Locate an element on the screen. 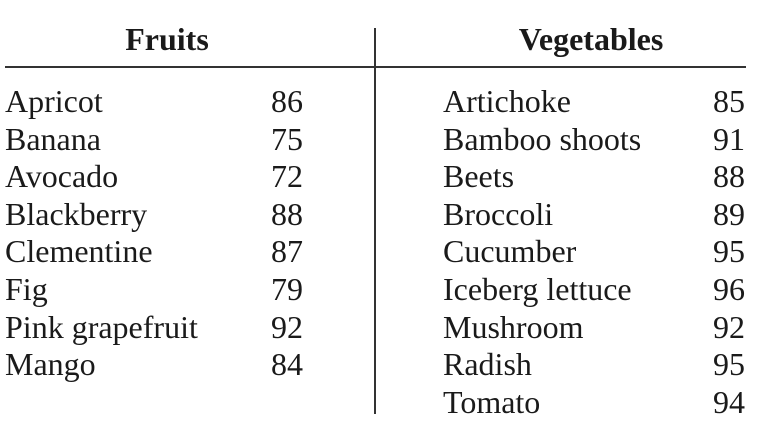  header-underline-rule is located at coordinates (375, 67).